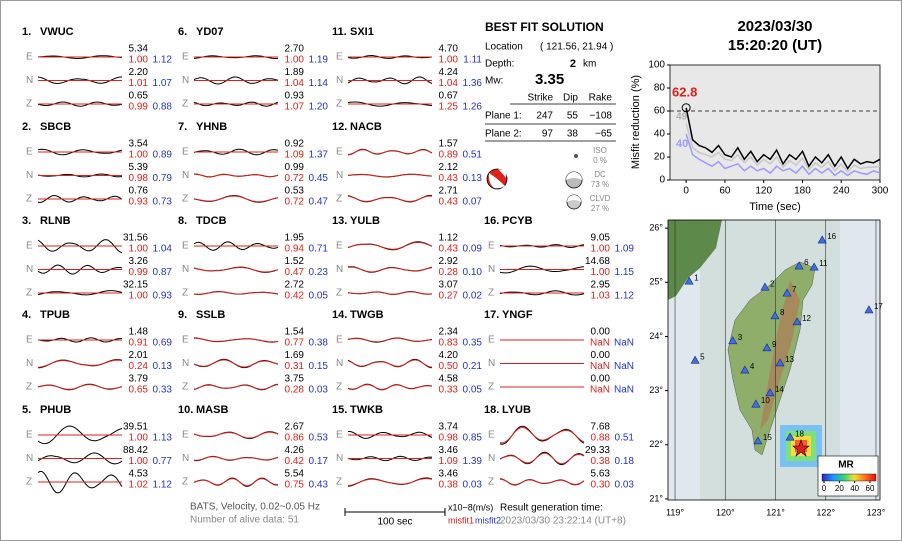 The image size is (902, 541). I want to click on misfit2: 0.35, so click(473, 343).